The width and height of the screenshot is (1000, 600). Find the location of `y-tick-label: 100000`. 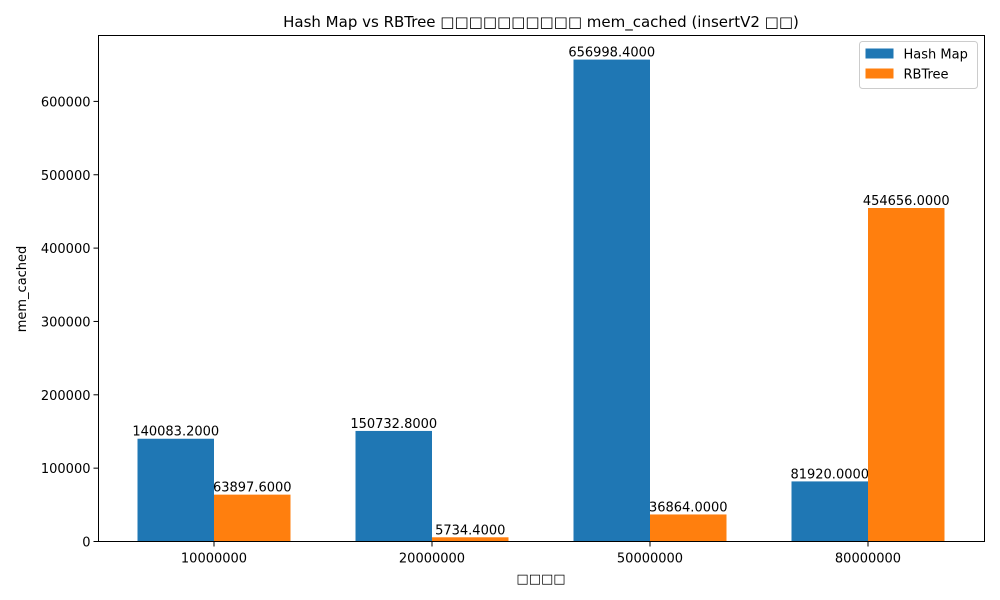

y-tick-label: 100000 is located at coordinates (66, 469).